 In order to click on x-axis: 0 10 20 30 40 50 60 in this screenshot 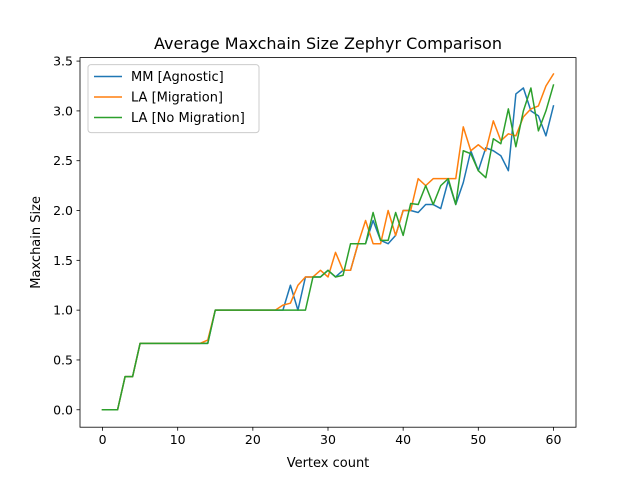, I will do `click(330, 437)`.